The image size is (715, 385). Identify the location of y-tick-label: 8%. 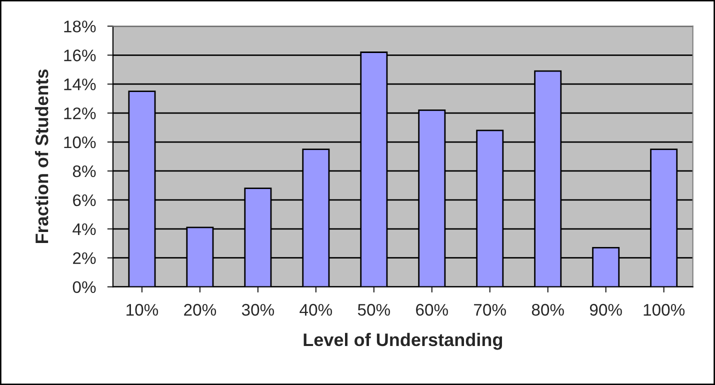
(84, 171).